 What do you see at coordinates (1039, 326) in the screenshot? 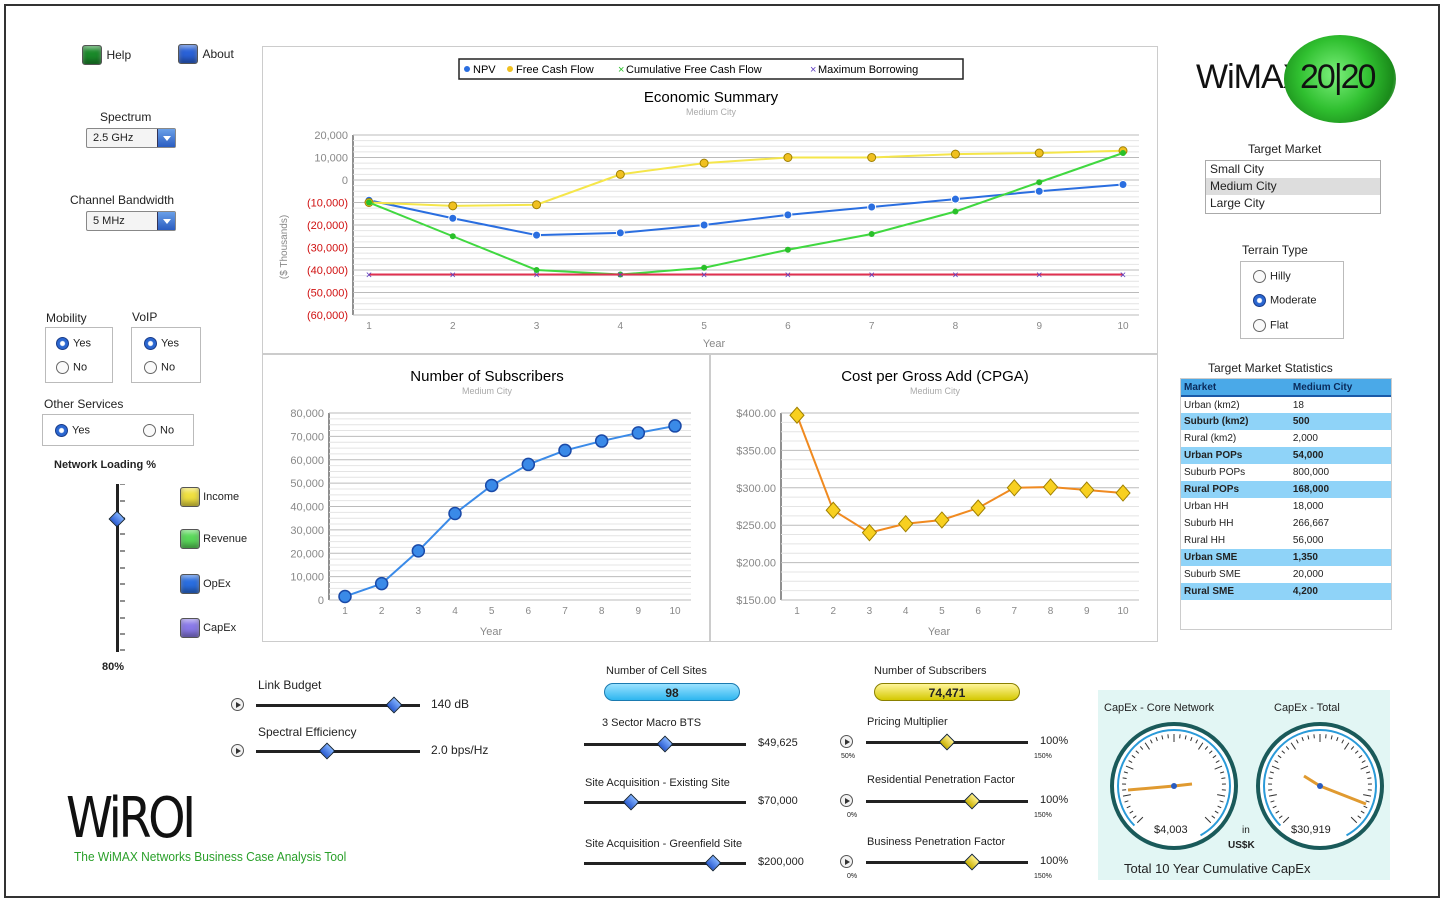
I see `econ-xtick-label: 9` at bounding box center [1039, 326].